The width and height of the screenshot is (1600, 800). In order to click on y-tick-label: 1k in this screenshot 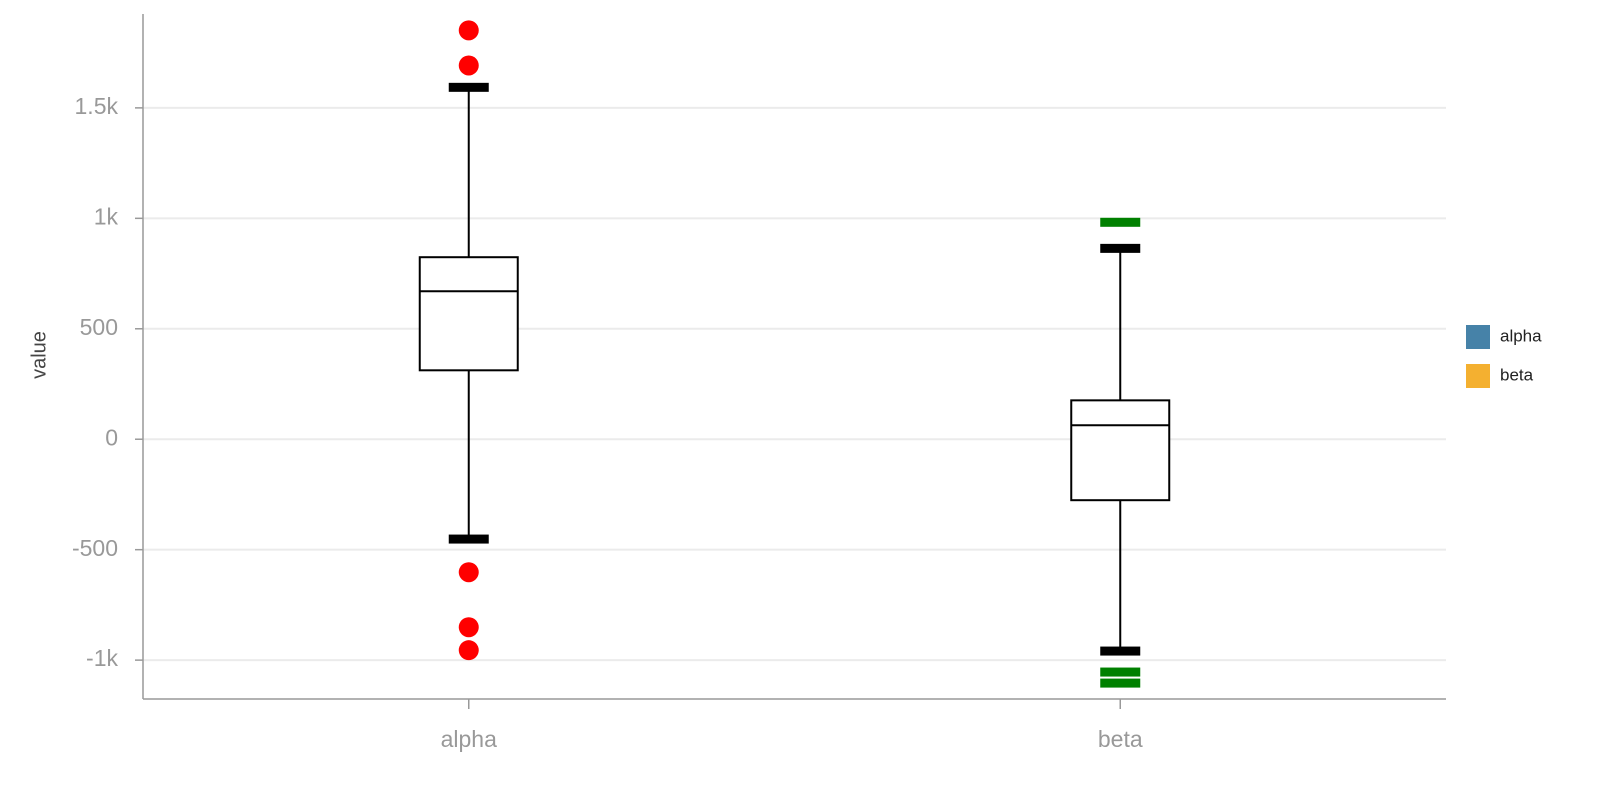, I will do `click(106, 216)`.